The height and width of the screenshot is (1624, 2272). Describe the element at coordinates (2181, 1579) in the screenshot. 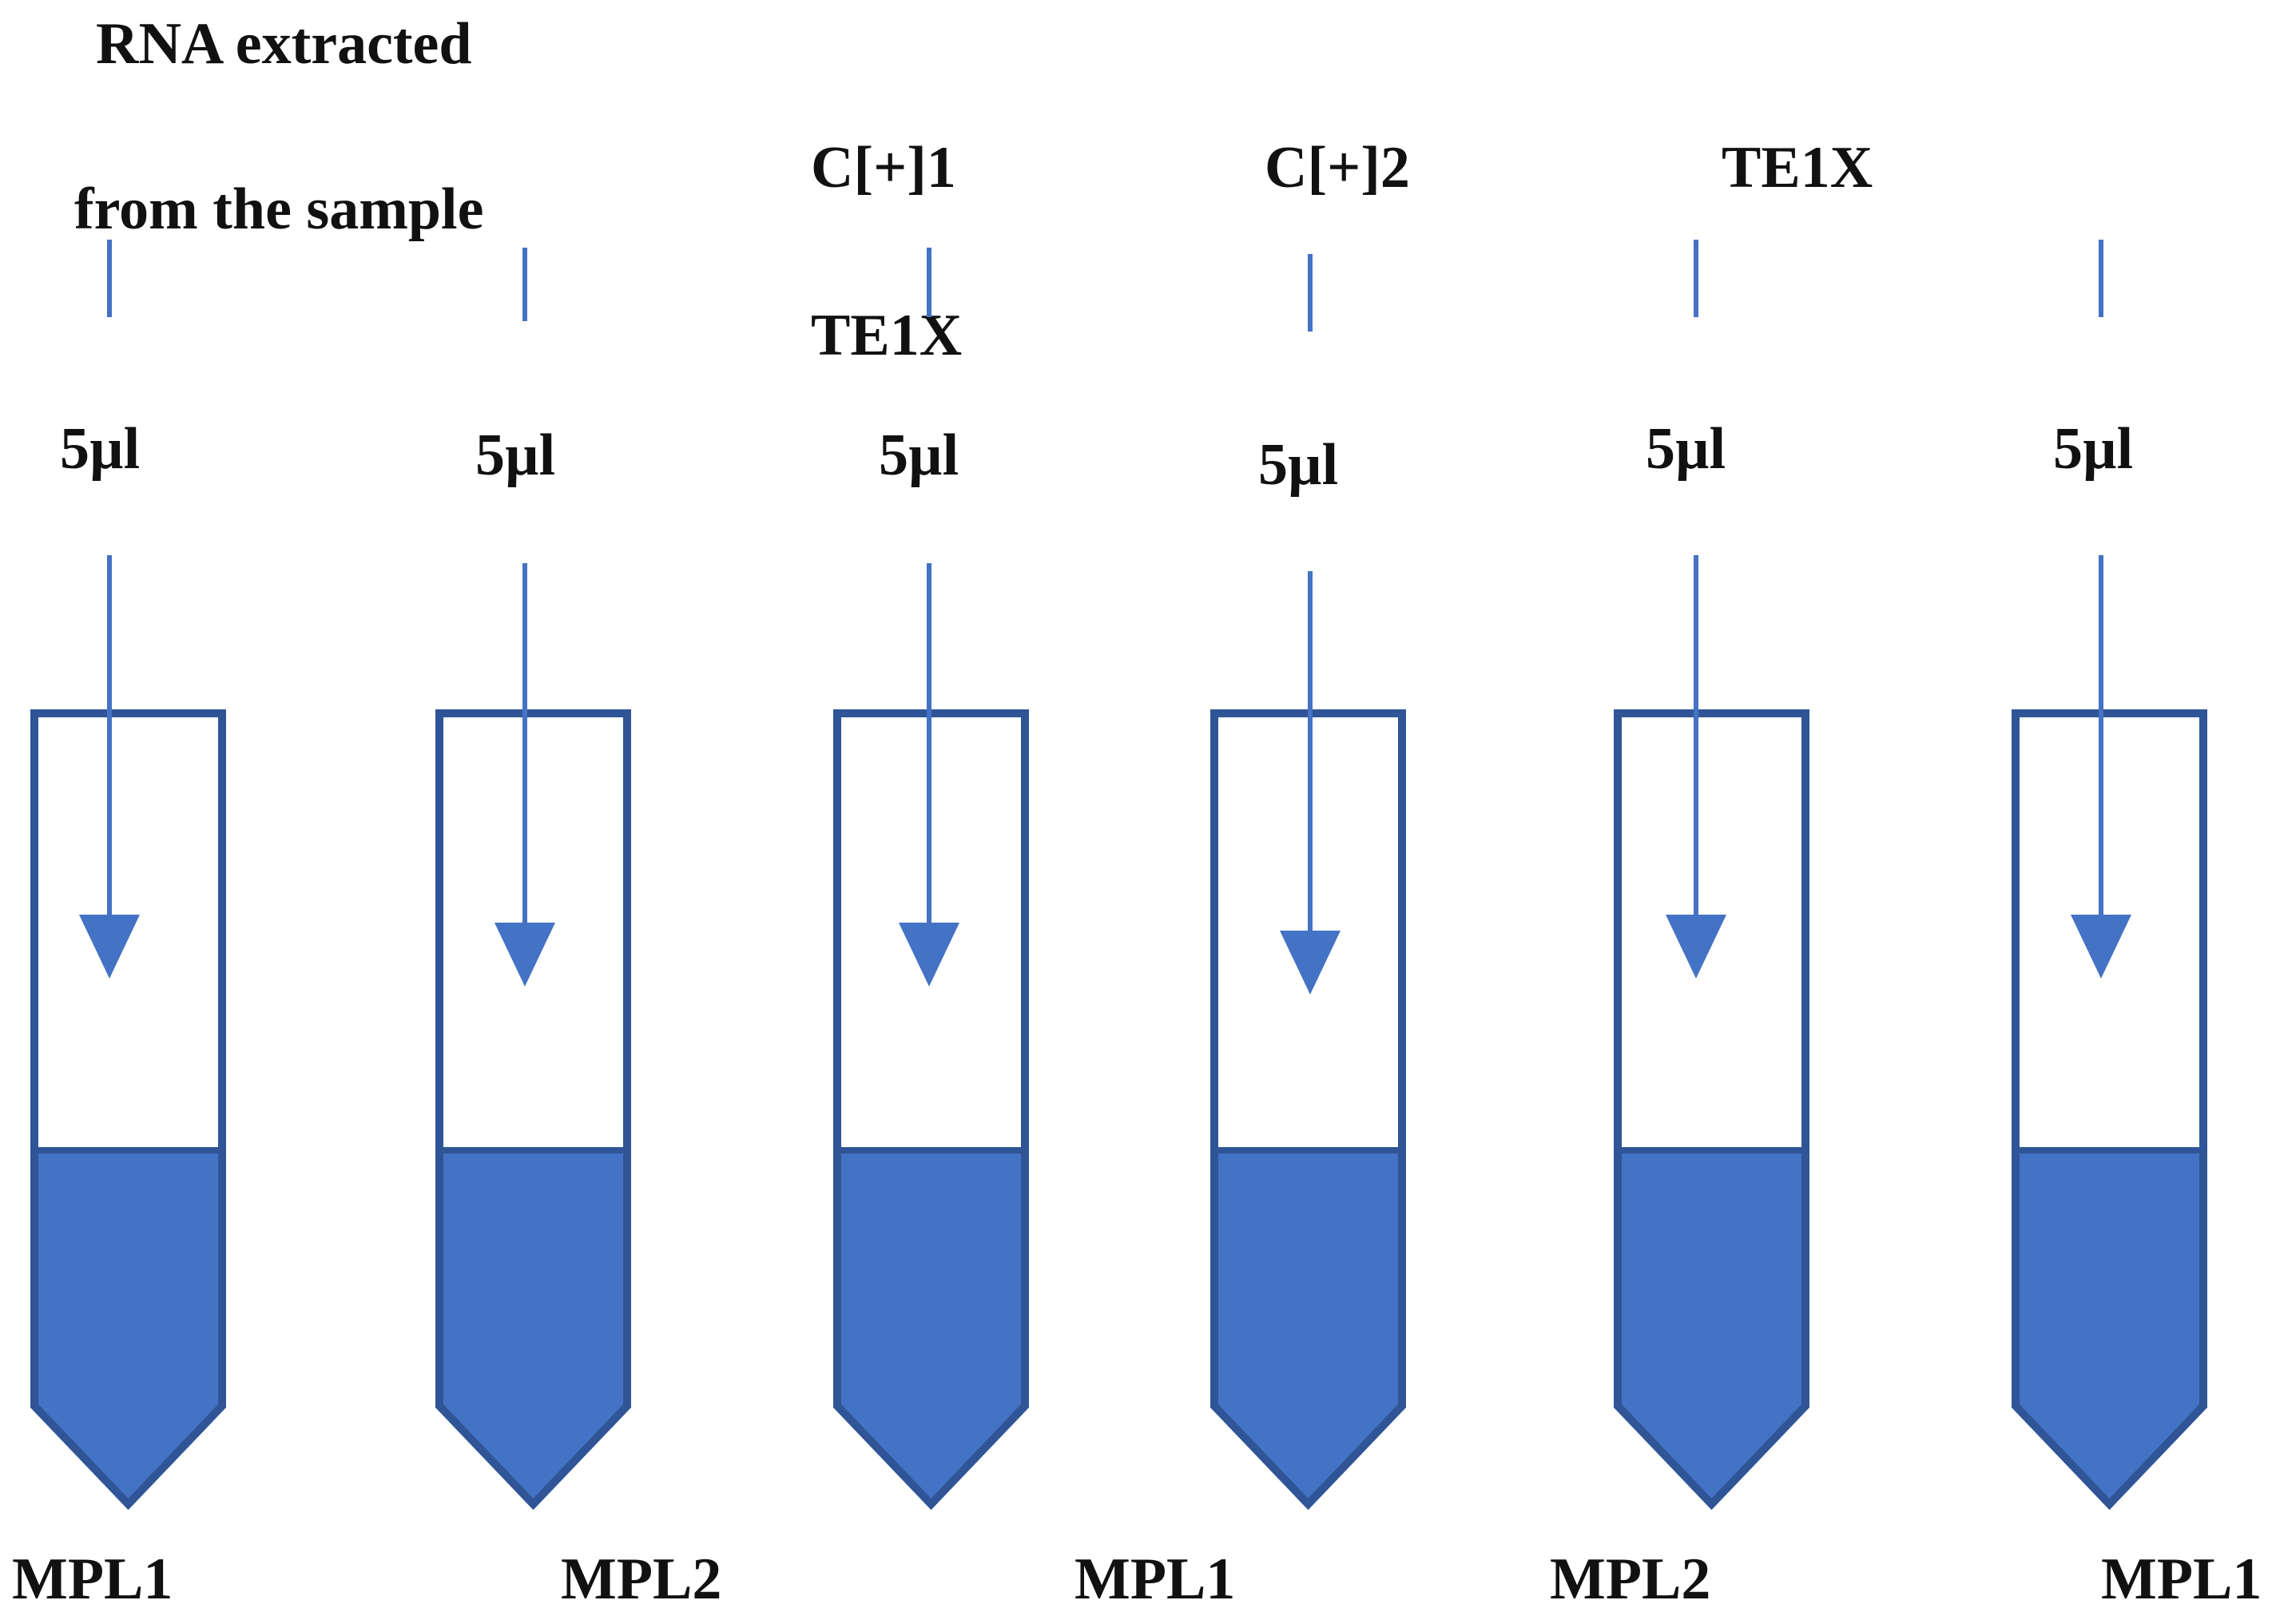

I see `tube-label-5: MPL1` at that location.